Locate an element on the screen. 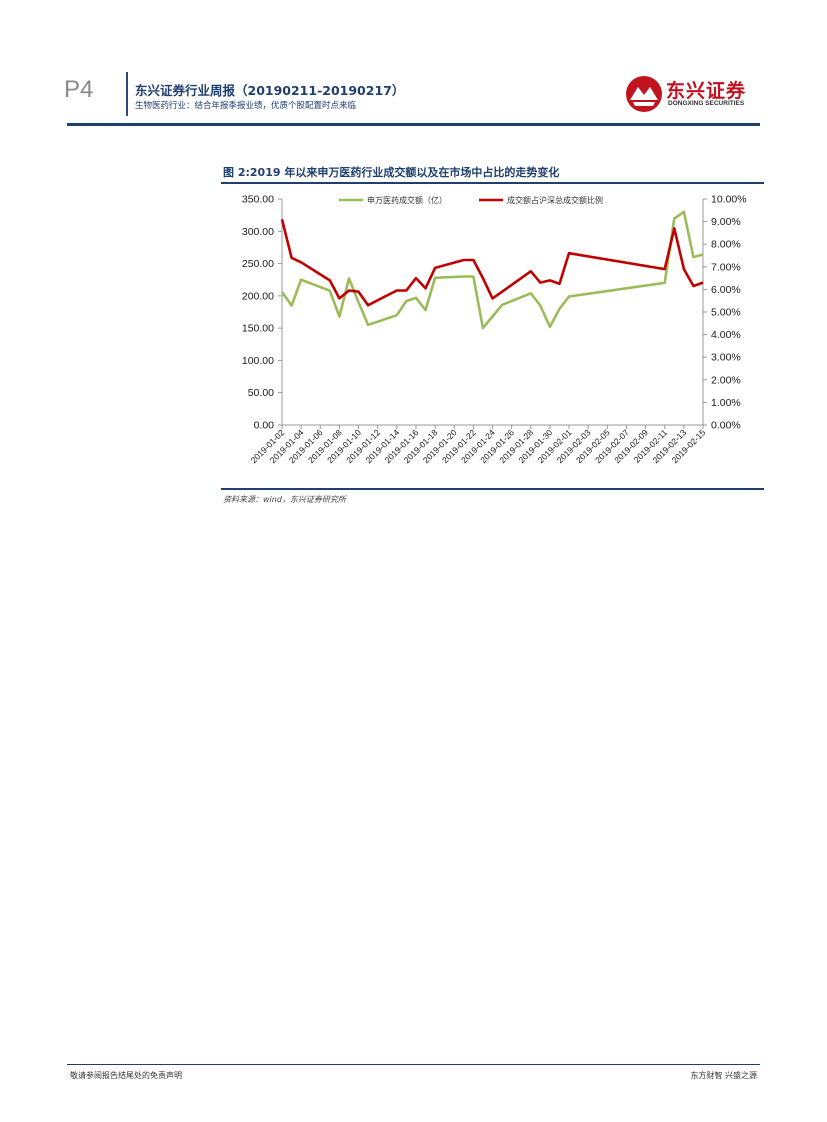 Image resolution: width=827 pixels, height=1122 pixels. y-right-tick-label: 1.00% is located at coordinates (726, 403).